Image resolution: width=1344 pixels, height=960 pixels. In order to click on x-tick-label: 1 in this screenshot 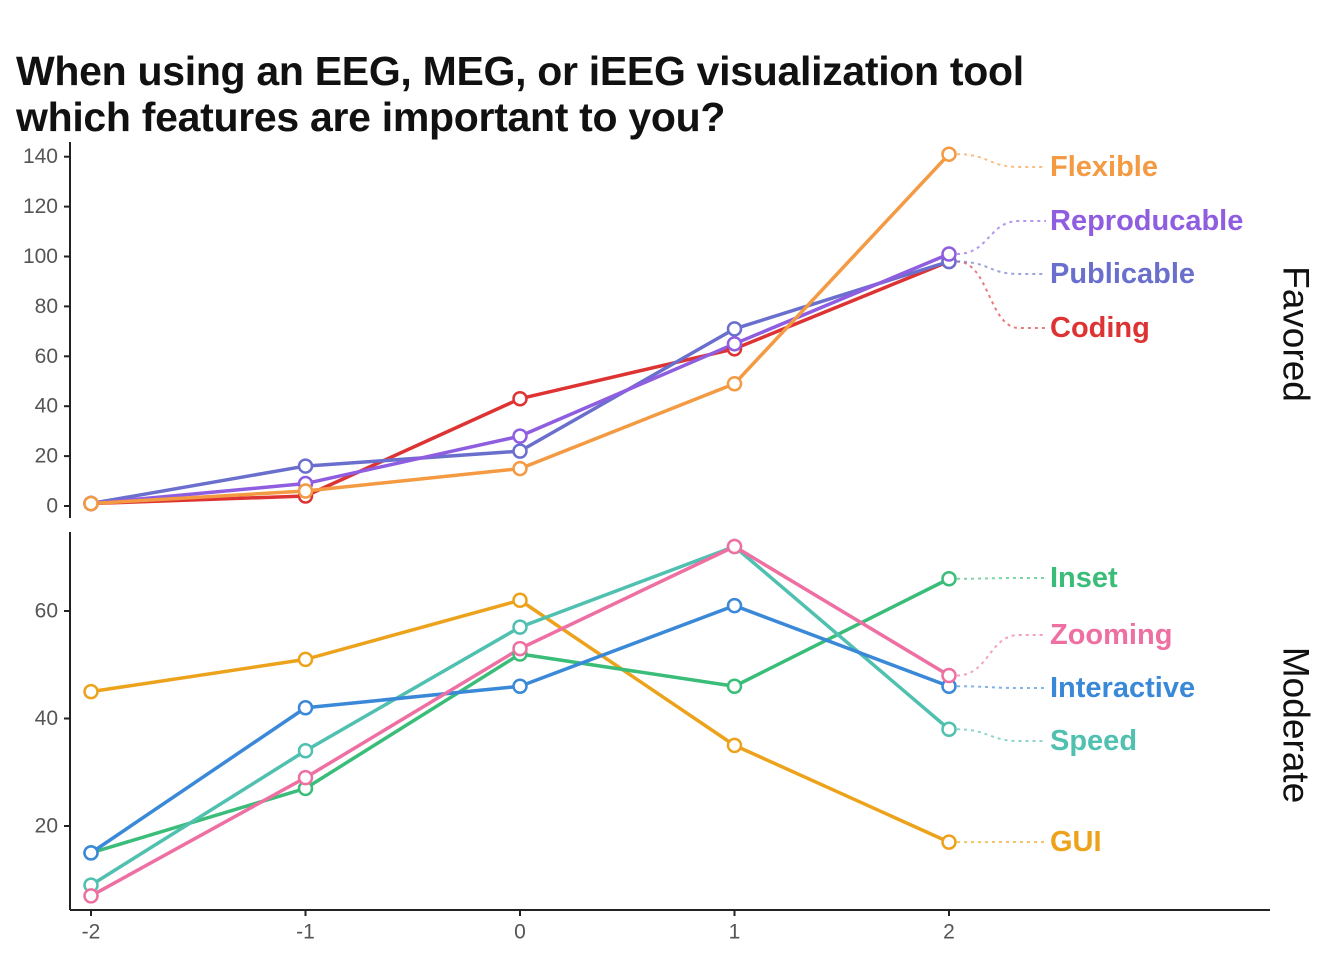, I will do `click(735, 932)`.